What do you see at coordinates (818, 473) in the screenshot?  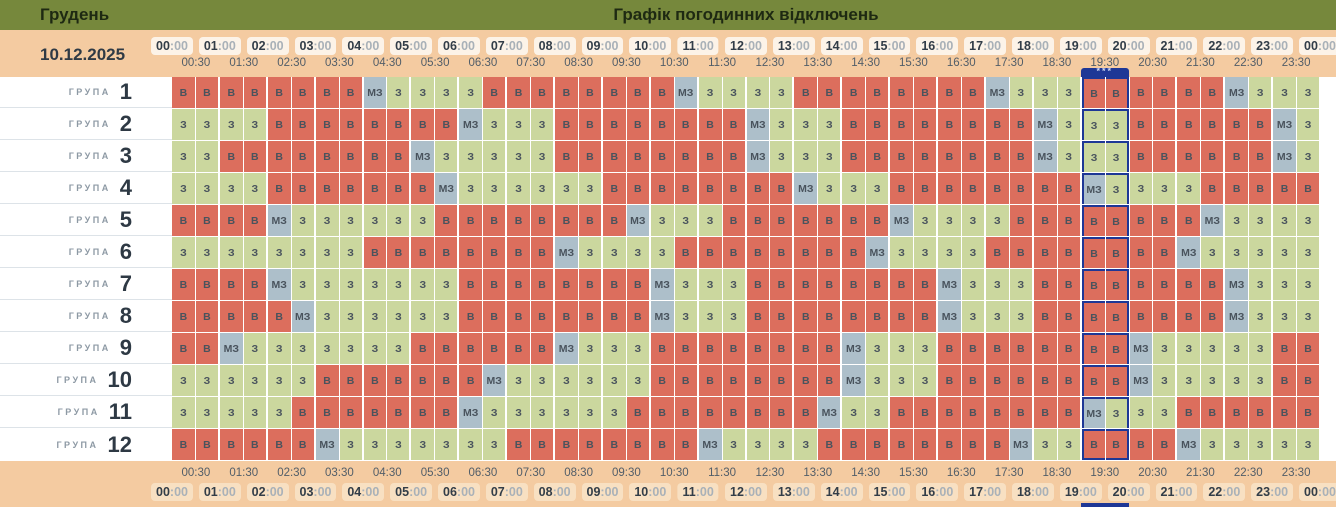 I see `half-hour-label: 13:30` at bounding box center [818, 473].